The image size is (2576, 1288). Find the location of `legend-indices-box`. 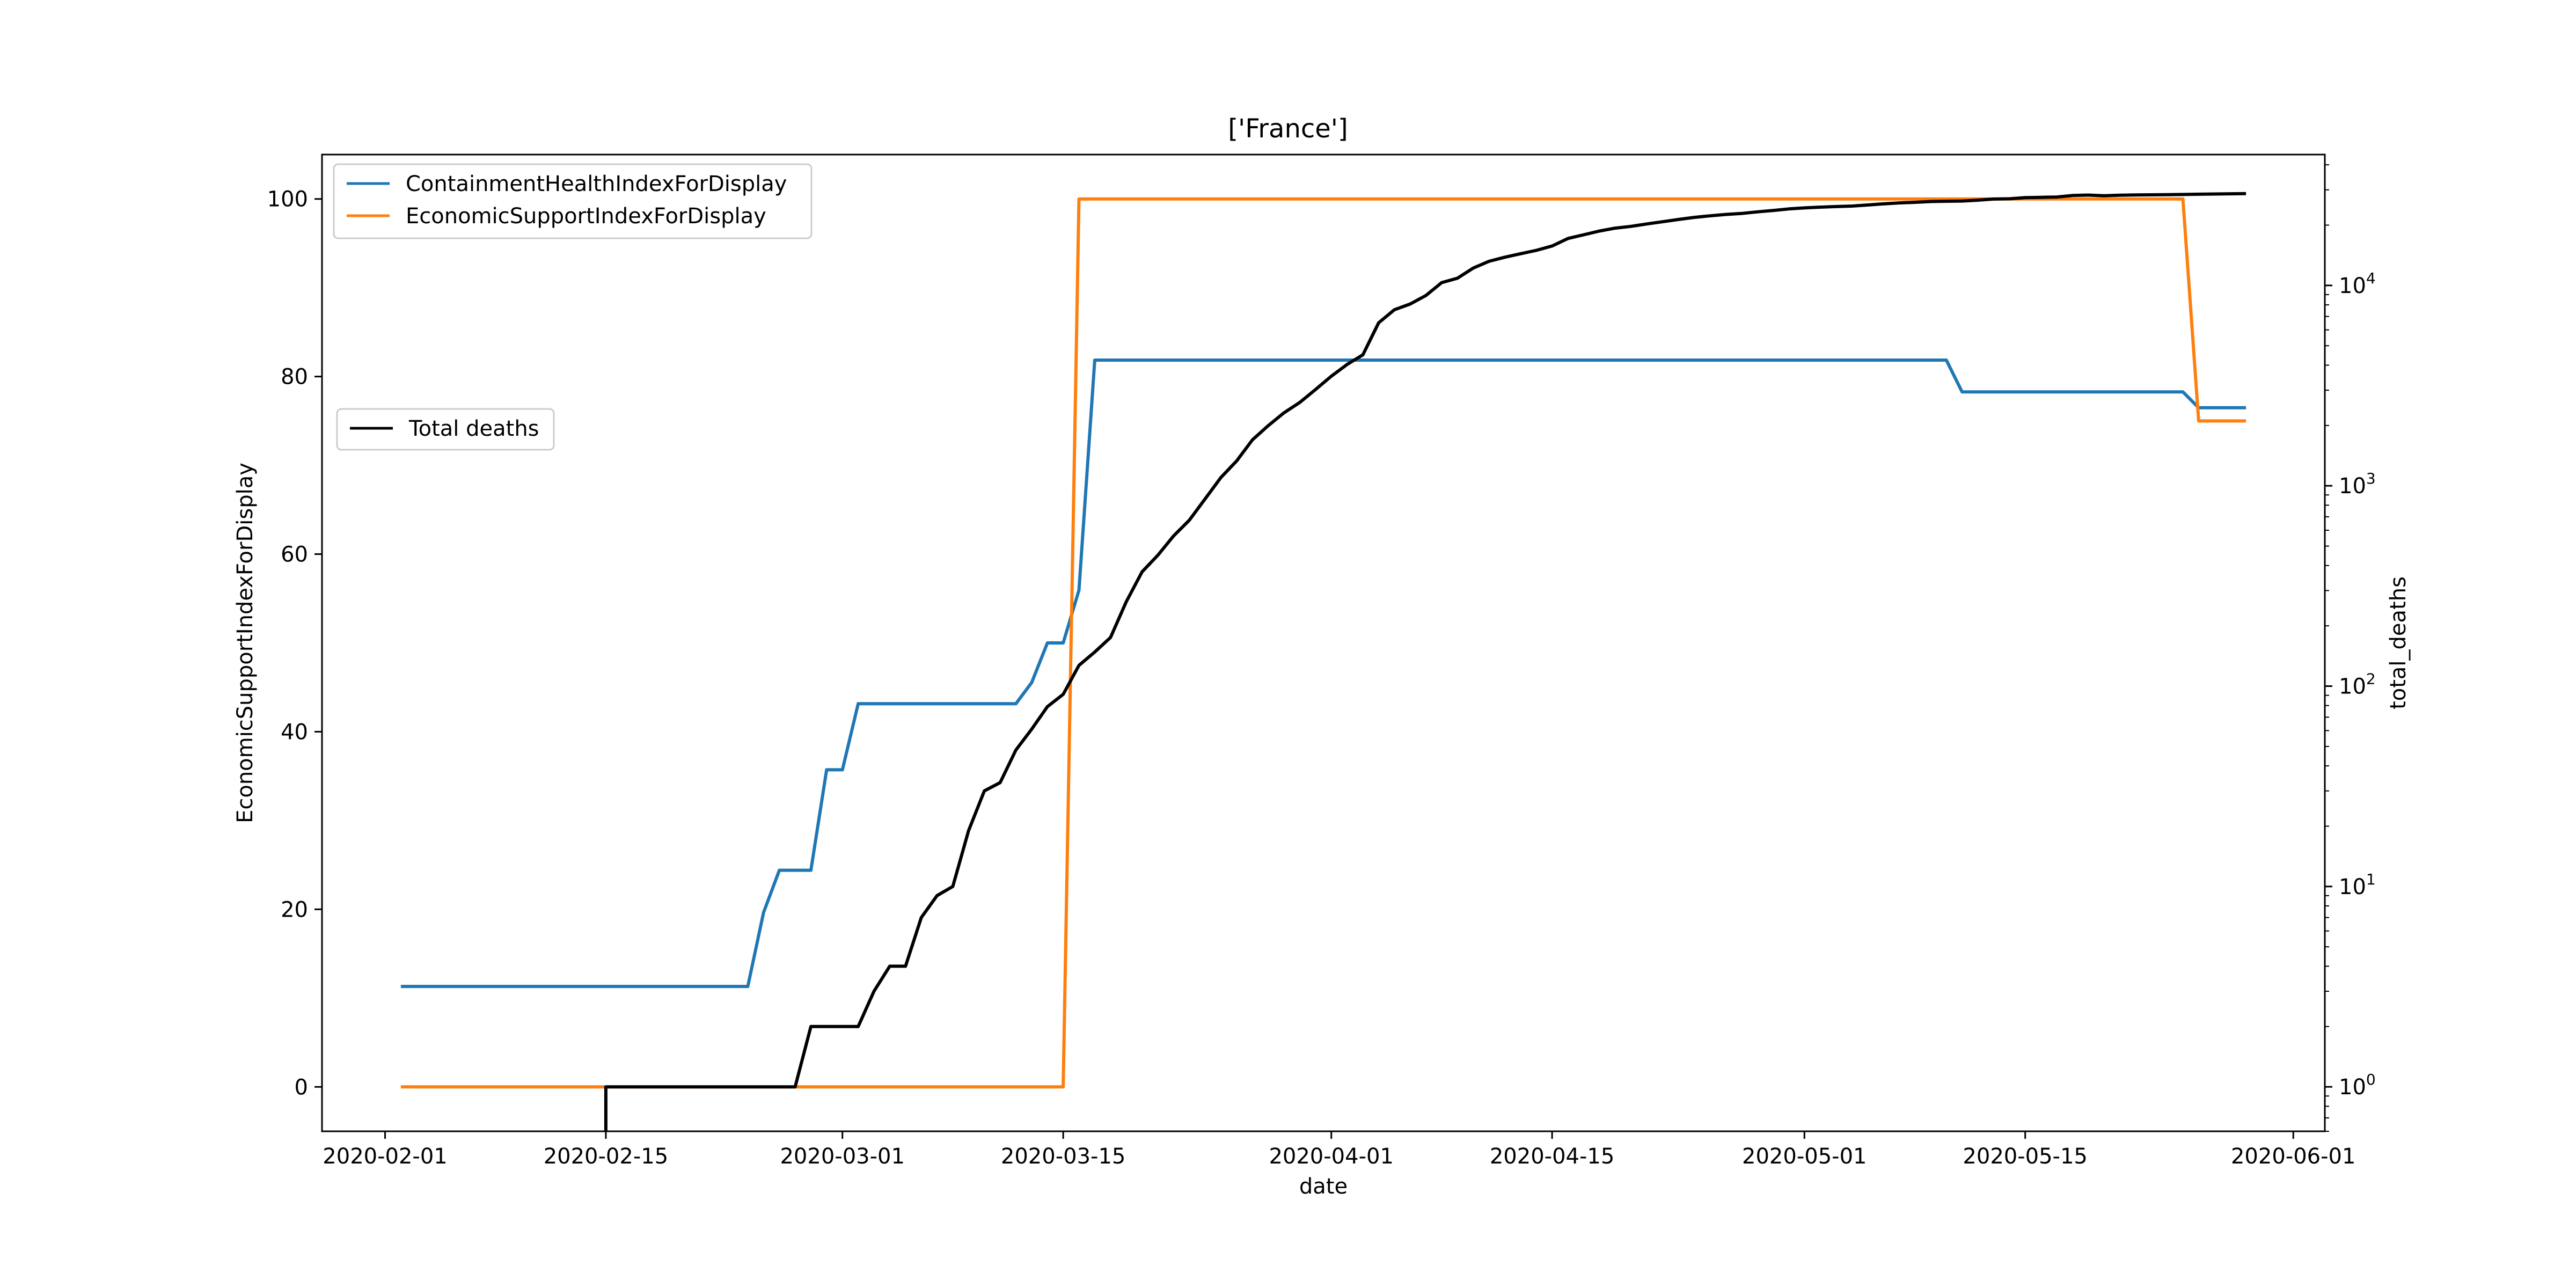

legend-indices-box is located at coordinates (573, 201).